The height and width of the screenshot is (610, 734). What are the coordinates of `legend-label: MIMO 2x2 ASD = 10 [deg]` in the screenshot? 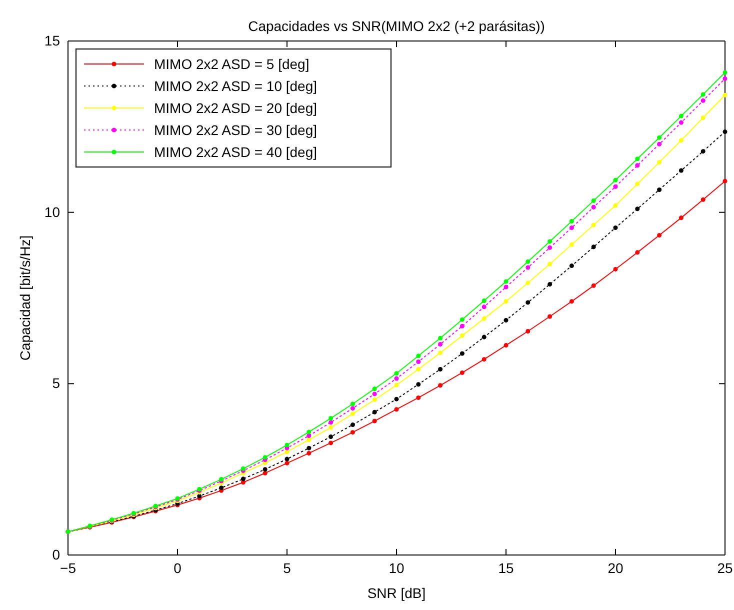 It's located at (236, 86).